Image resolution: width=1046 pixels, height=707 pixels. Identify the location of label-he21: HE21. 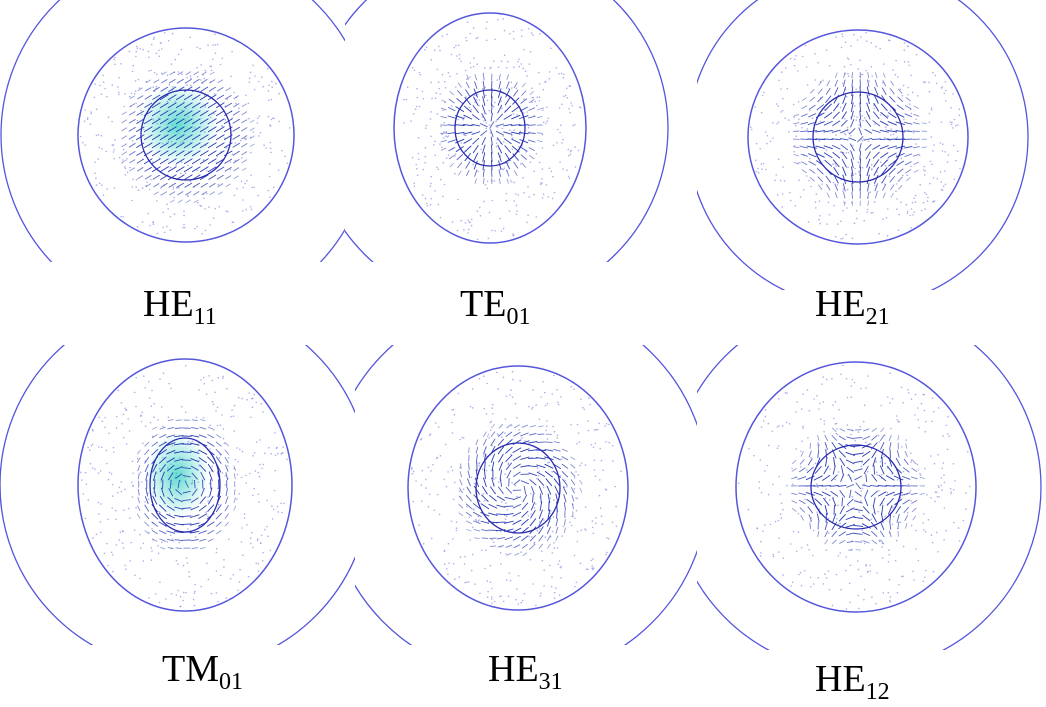
(852, 304).